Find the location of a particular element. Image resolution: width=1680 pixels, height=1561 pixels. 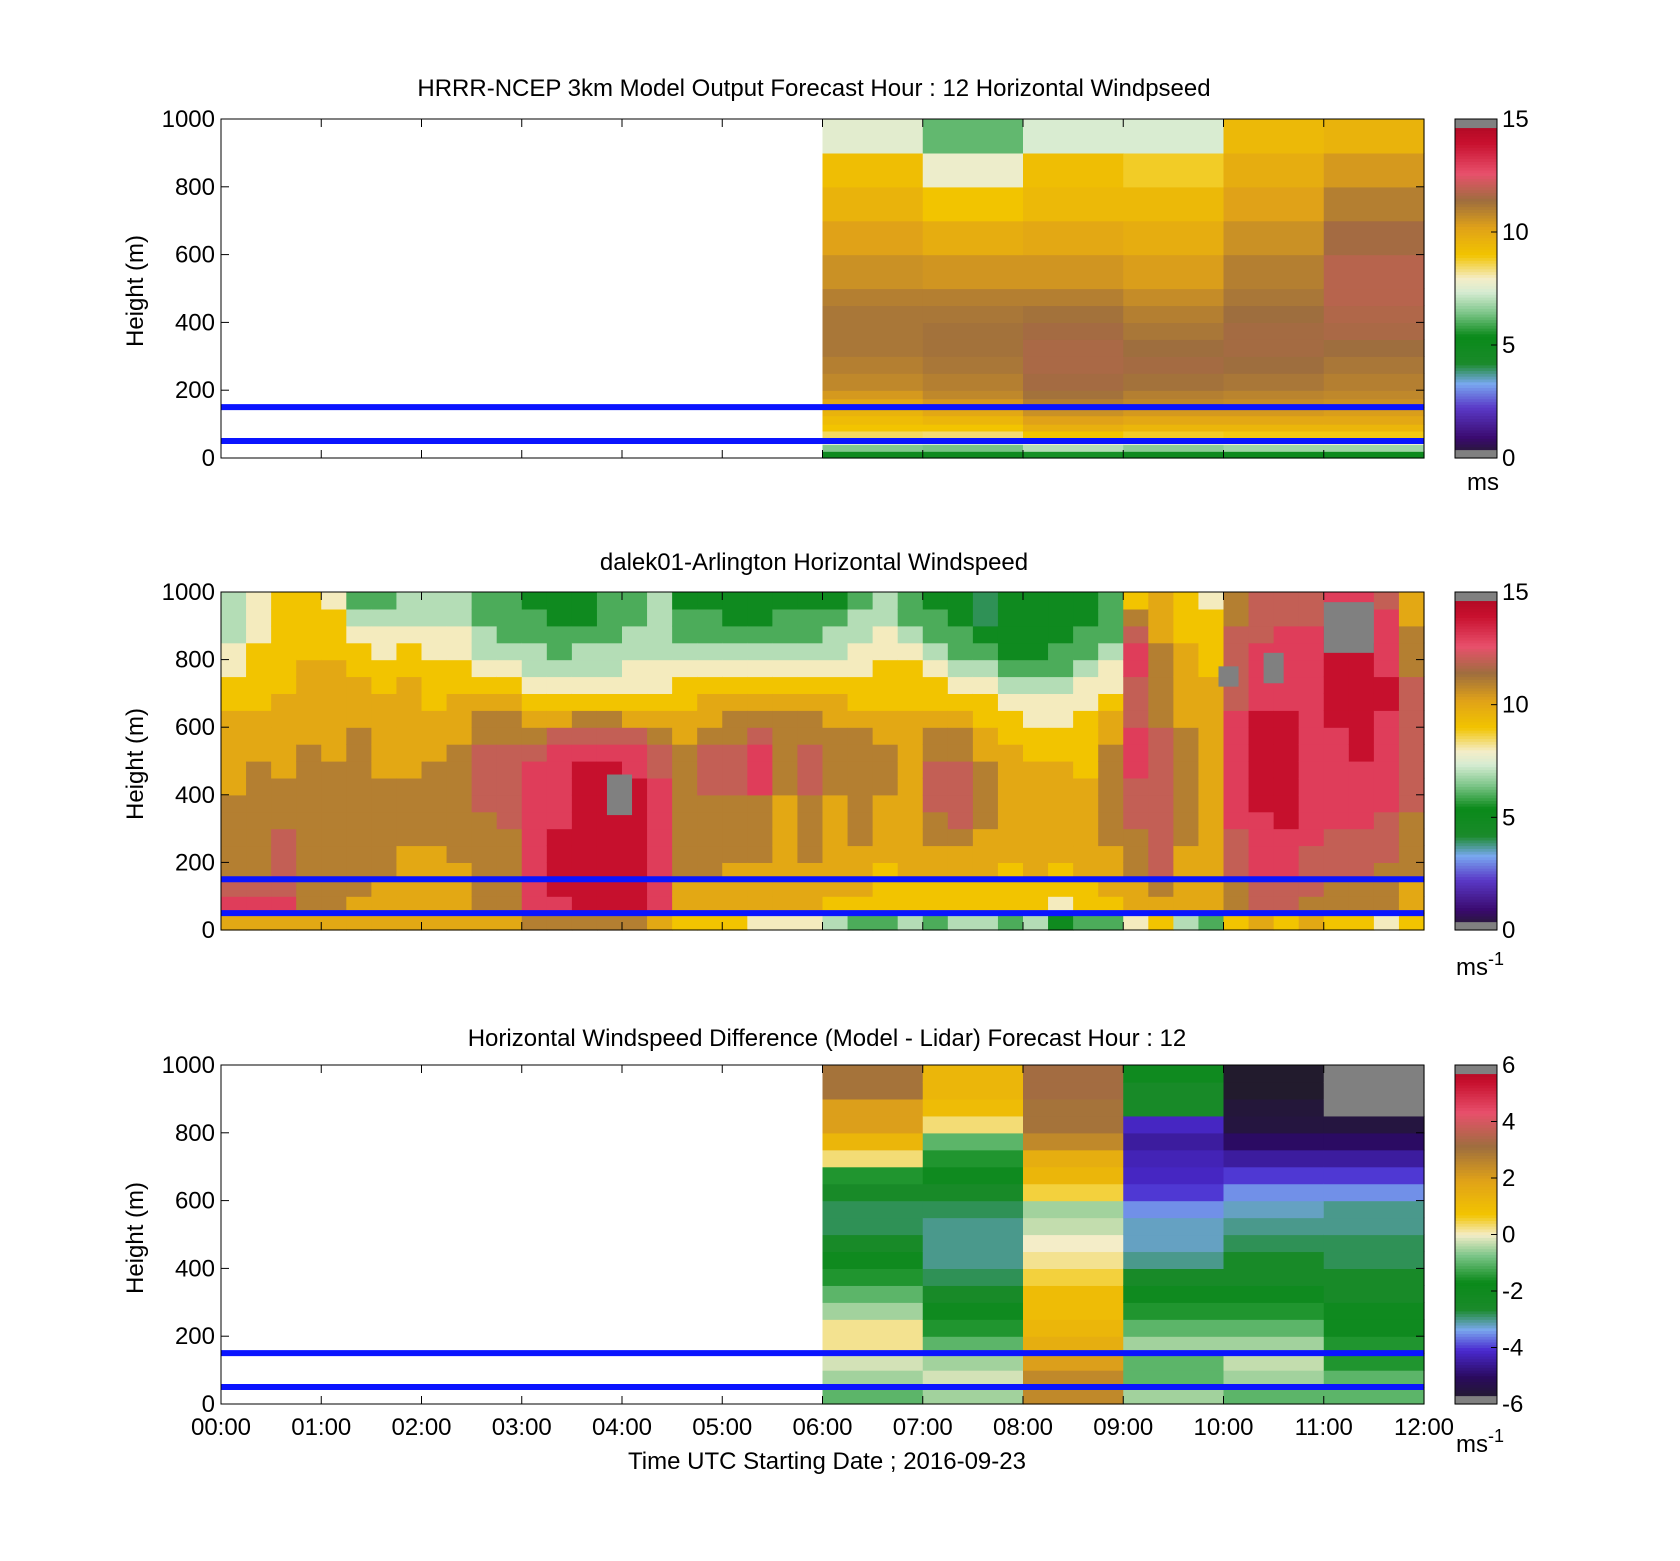

x-tick-label: 09:00 is located at coordinates (1123, 1427).